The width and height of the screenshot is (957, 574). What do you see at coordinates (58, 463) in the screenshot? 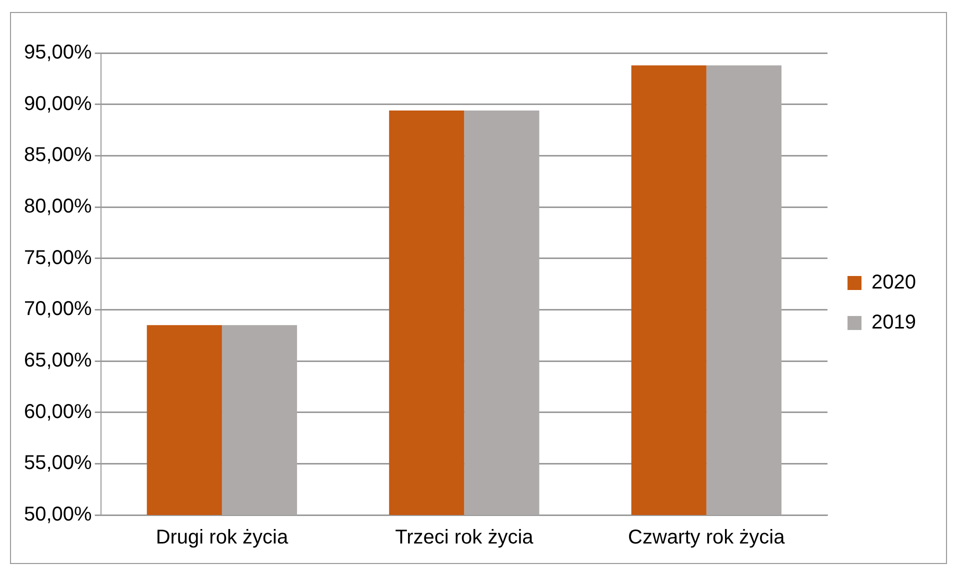
I see `y-tick-label: 55,00%` at bounding box center [58, 463].